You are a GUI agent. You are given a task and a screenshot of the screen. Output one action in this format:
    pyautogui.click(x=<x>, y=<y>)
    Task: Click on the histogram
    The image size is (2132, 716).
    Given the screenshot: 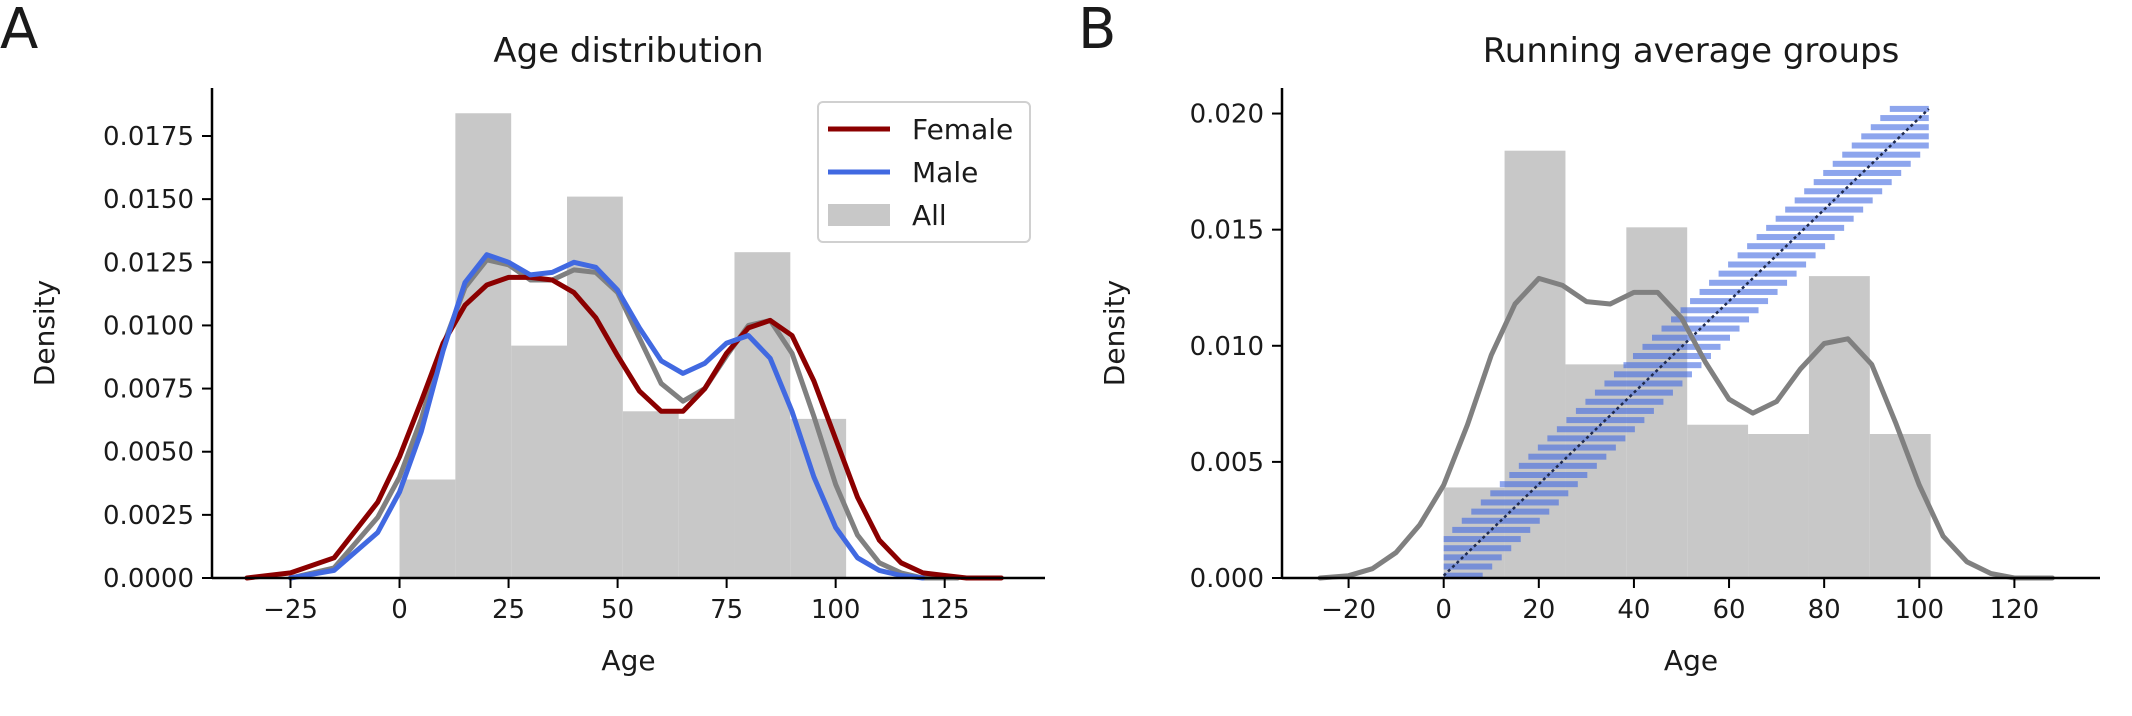 What is the action you would take?
    pyautogui.click(x=623, y=346)
    